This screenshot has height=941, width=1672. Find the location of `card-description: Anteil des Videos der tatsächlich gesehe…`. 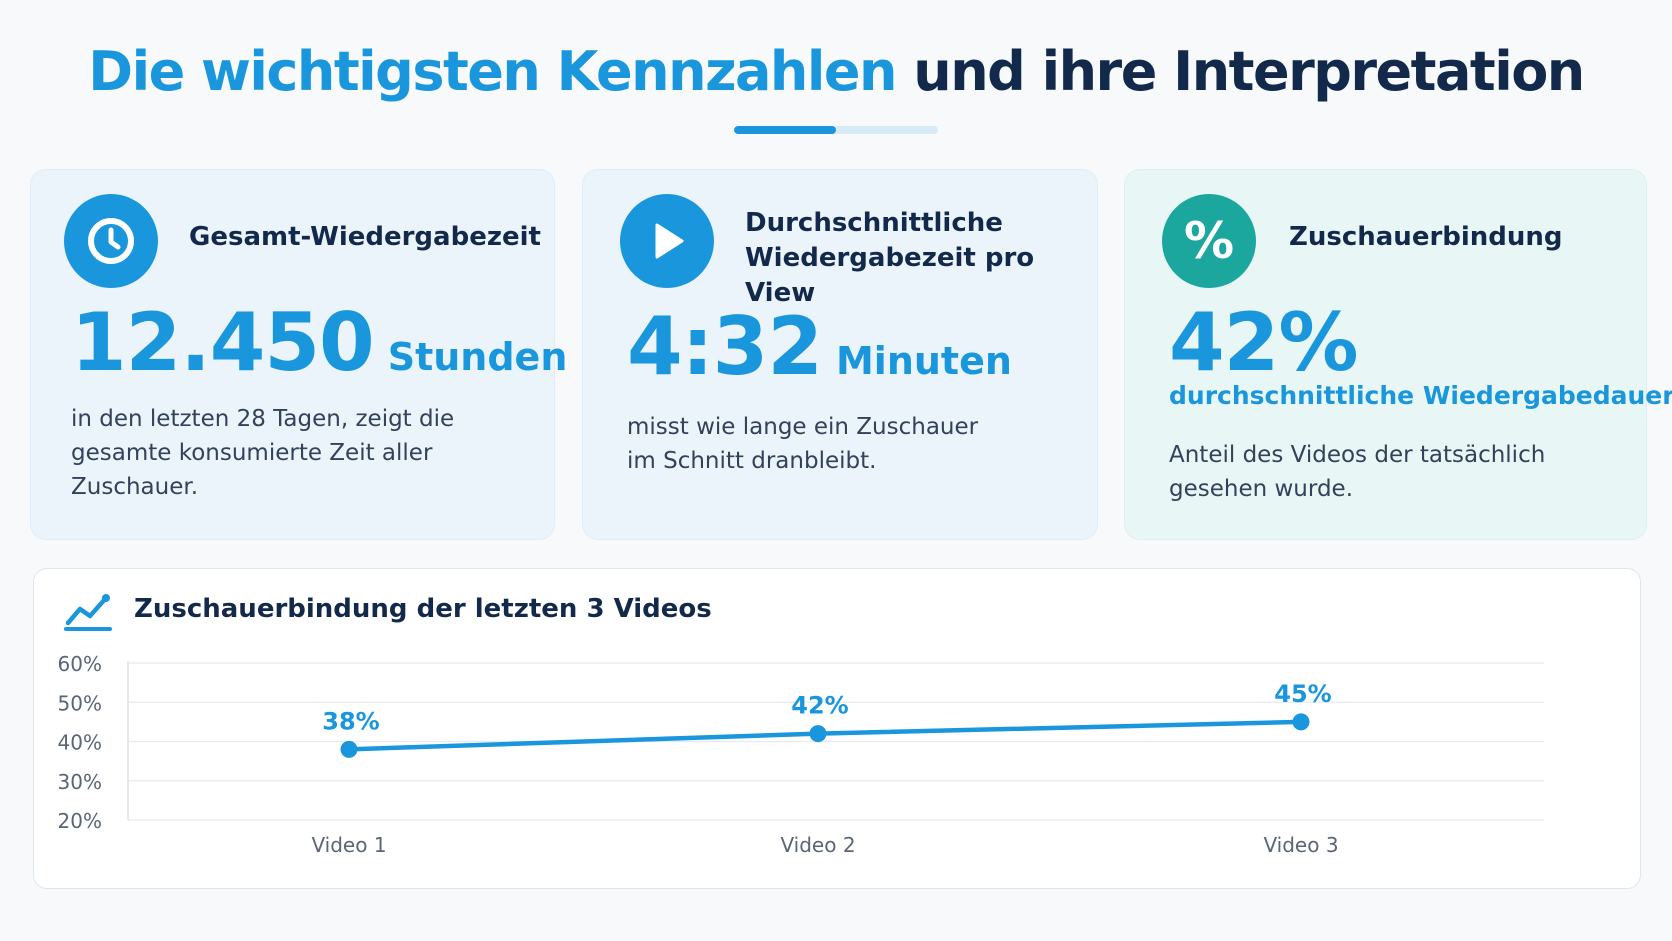

card-description: Anteil des Videos der tatsächlich gesehe… is located at coordinates (1357, 472).